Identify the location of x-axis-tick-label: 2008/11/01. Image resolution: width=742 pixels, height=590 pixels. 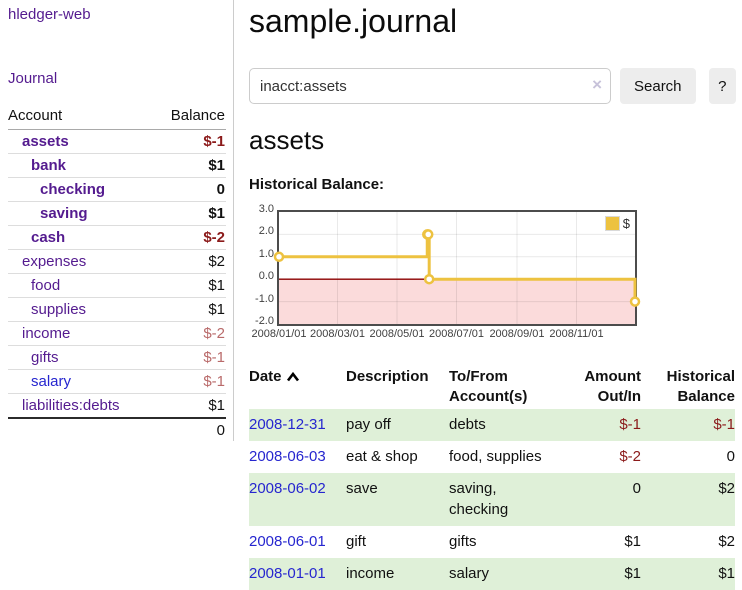
(576, 334).